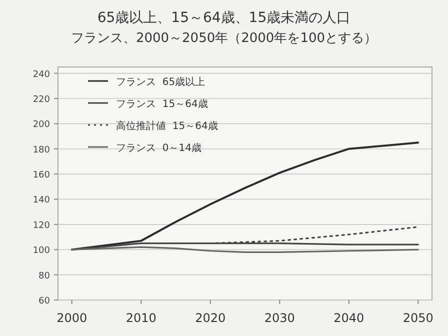 Image resolution: width=448 pixels, height=336 pixels. What do you see at coordinates (279, 318) in the screenshot?
I see `x-tick-label: 2030` at bounding box center [279, 318].